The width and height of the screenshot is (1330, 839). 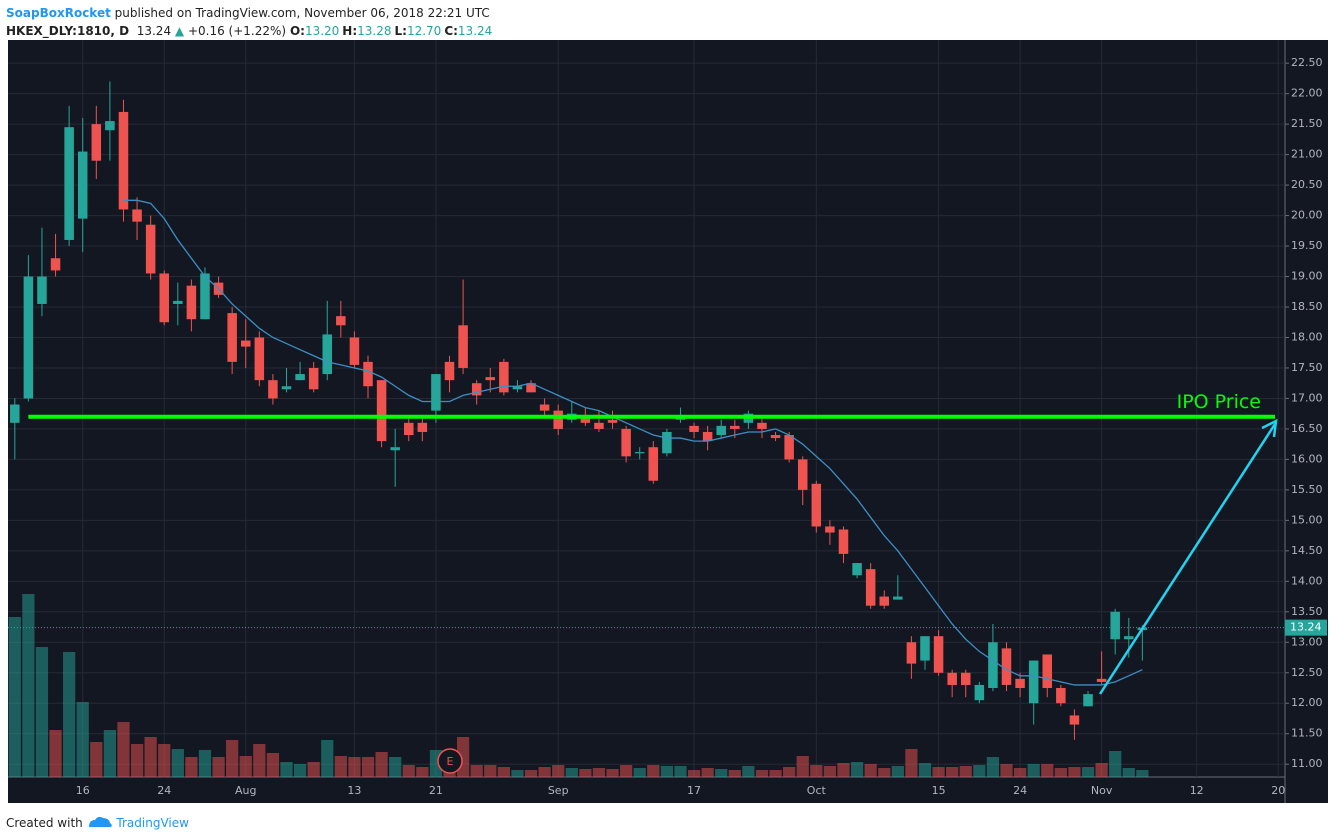 I want to click on x-tick-label: 13, so click(x=354, y=790).